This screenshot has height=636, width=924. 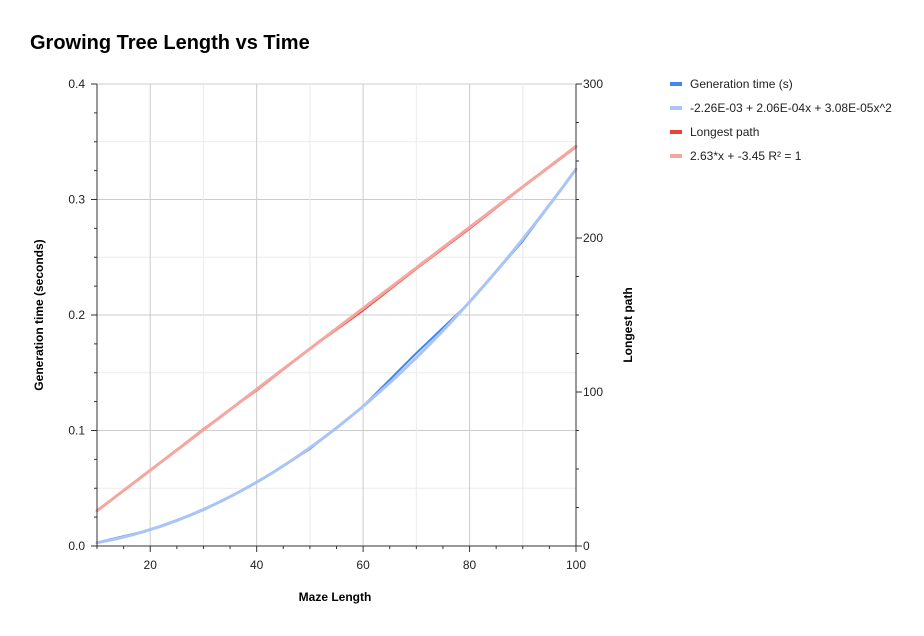 What do you see at coordinates (363, 565) in the screenshot?
I see `x-tick-label: 60` at bounding box center [363, 565].